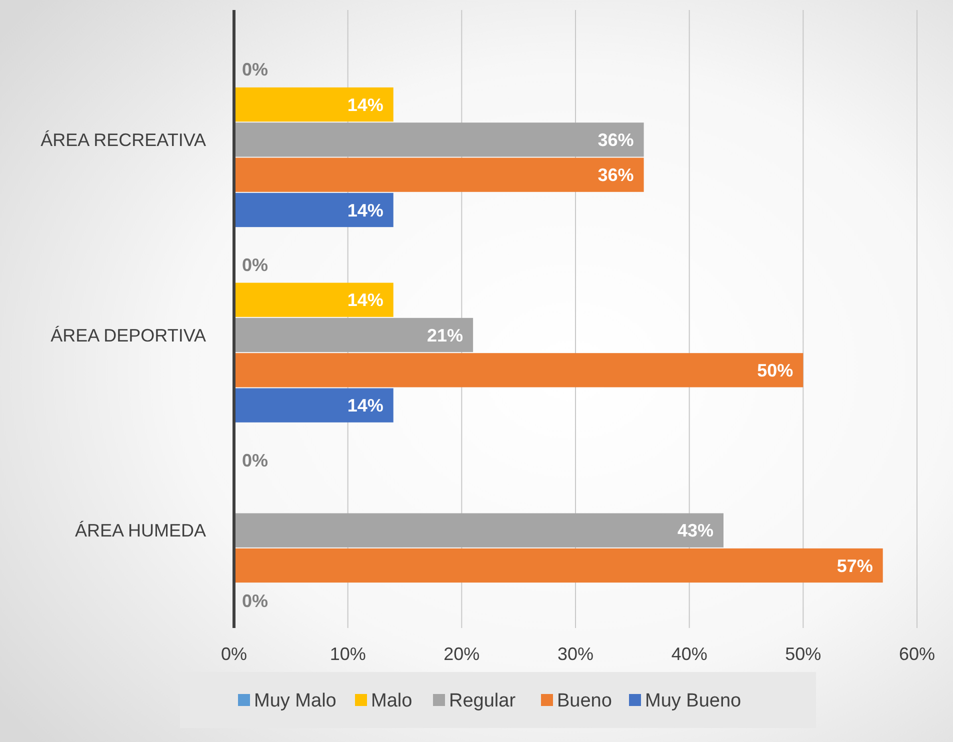  Describe the element at coordinates (295, 701) in the screenshot. I see `legend-label: Muy Malo` at that location.